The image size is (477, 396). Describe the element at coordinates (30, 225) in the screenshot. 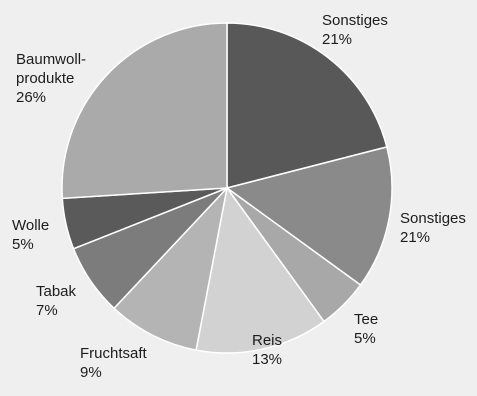

I see `slice-name: Wolle` at that location.